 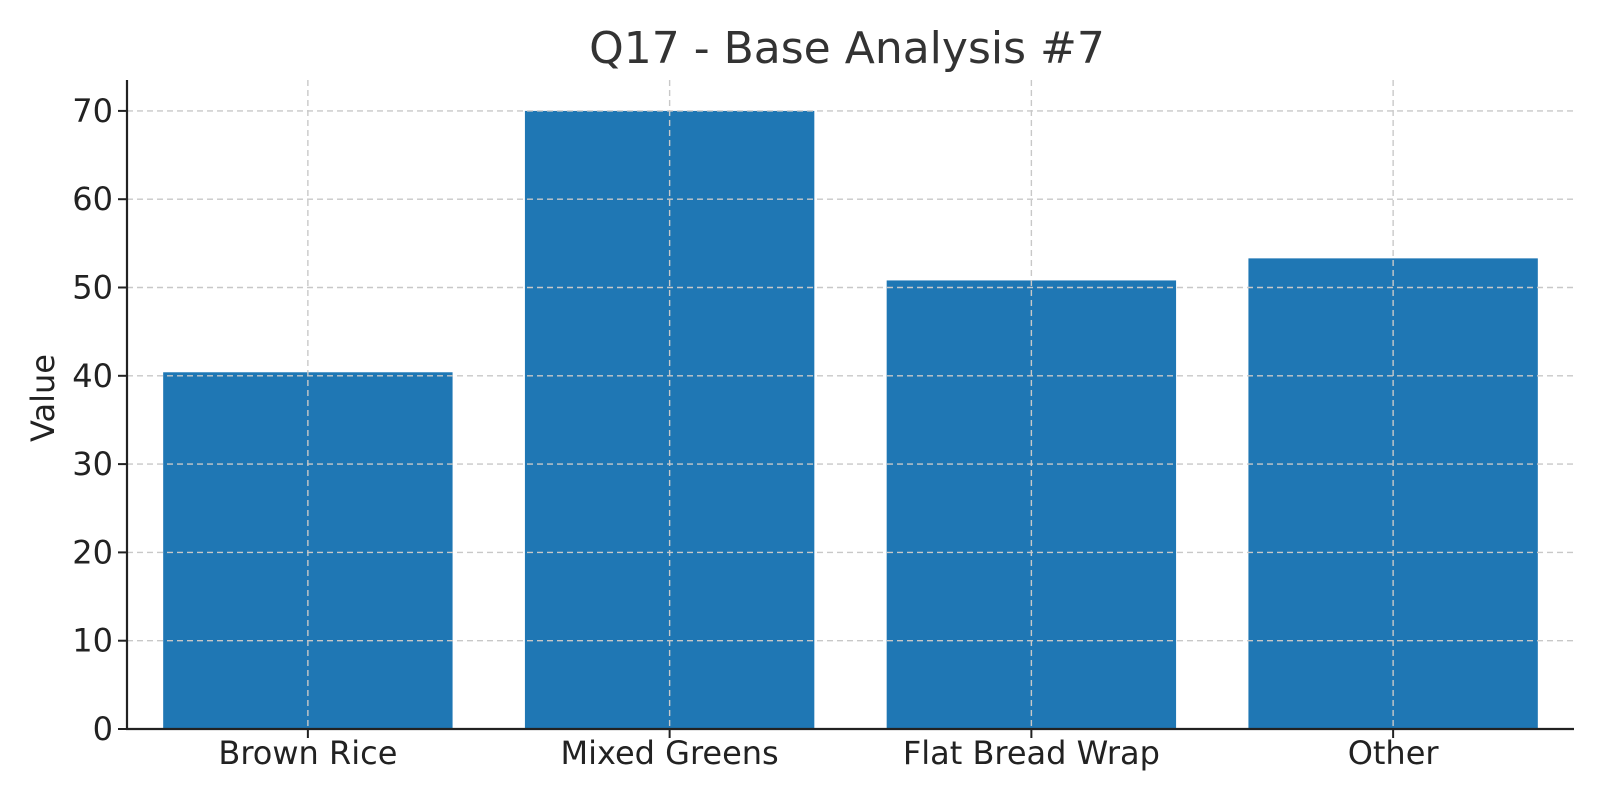 I want to click on y-tick-label: 50, so click(x=92, y=288).